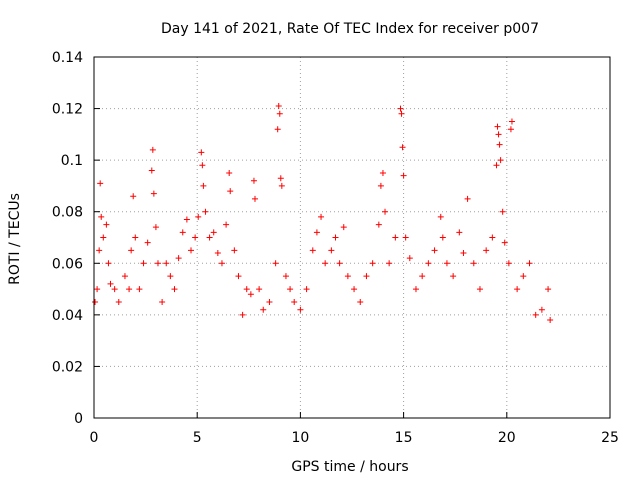 Image resolution: width=640 pixels, height=480 pixels. I want to click on y-tick-label: 0.02, so click(67, 367).